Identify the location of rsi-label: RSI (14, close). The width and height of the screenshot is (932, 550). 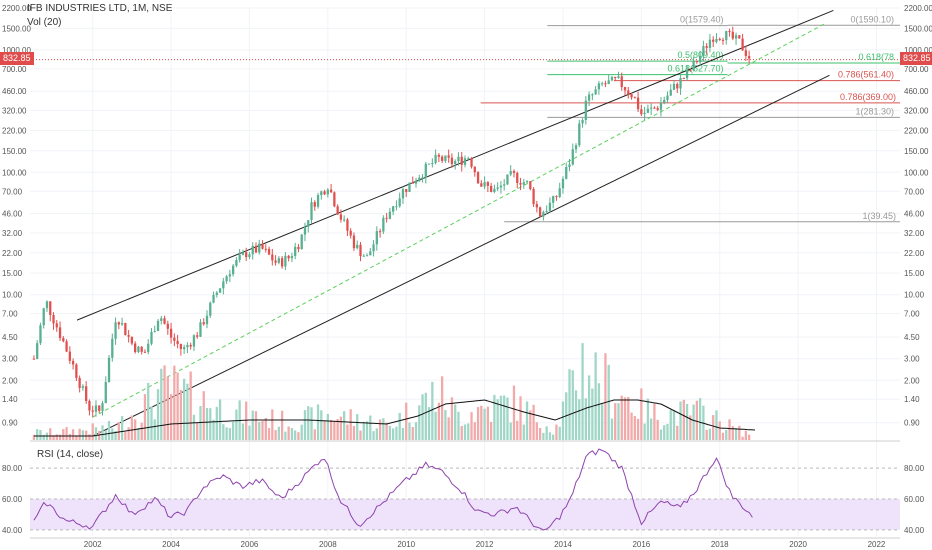
(70, 454).